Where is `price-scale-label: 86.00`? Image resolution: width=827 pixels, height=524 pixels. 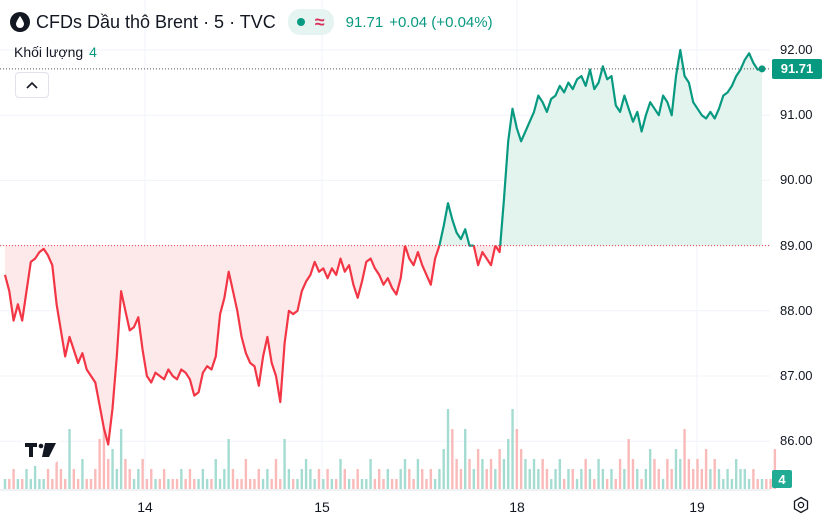 price-scale-label: 86.00 is located at coordinates (796, 441).